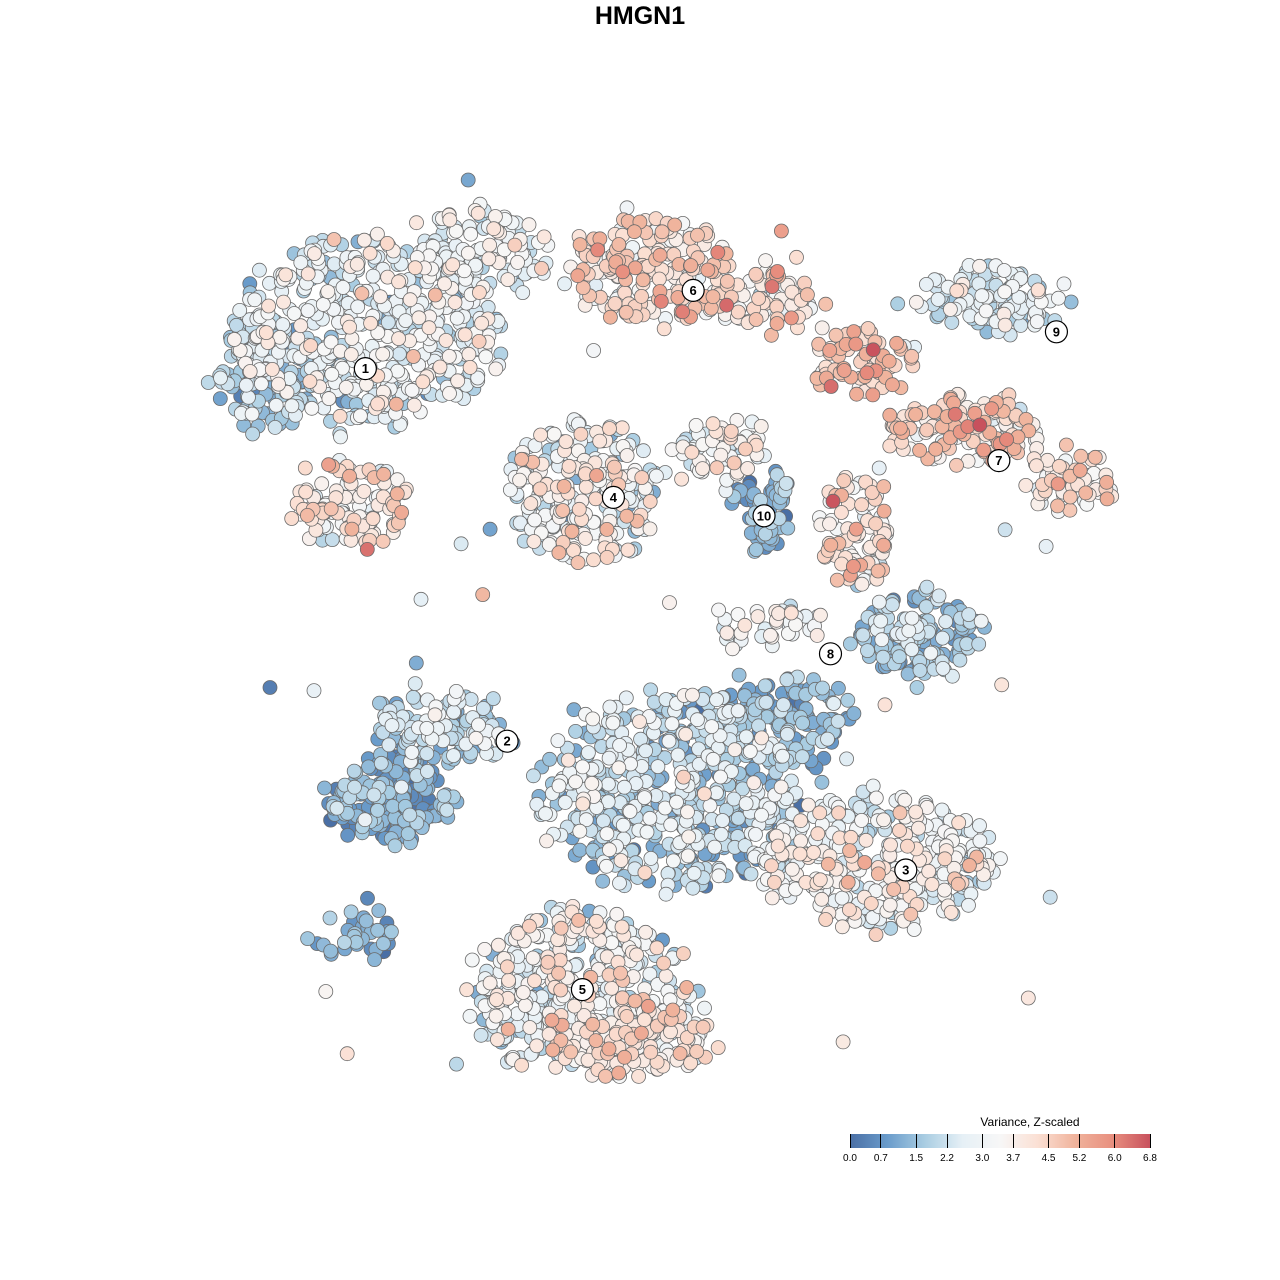 The width and height of the screenshot is (1280, 1280). What do you see at coordinates (582, 989) in the screenshot?
I see `cluster-label-5: 5` at bounding box center [582, 989].